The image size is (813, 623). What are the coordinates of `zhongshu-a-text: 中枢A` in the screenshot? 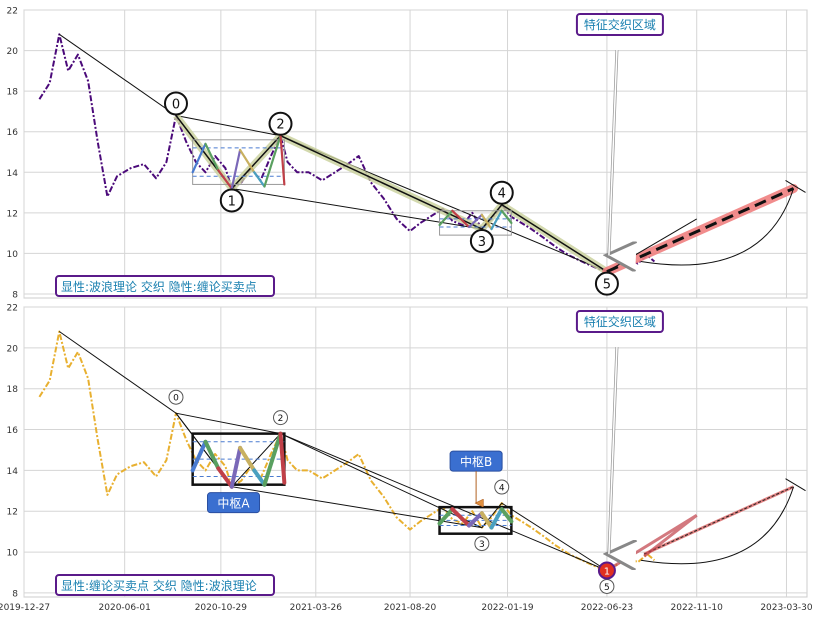 It's located at (233, 503).